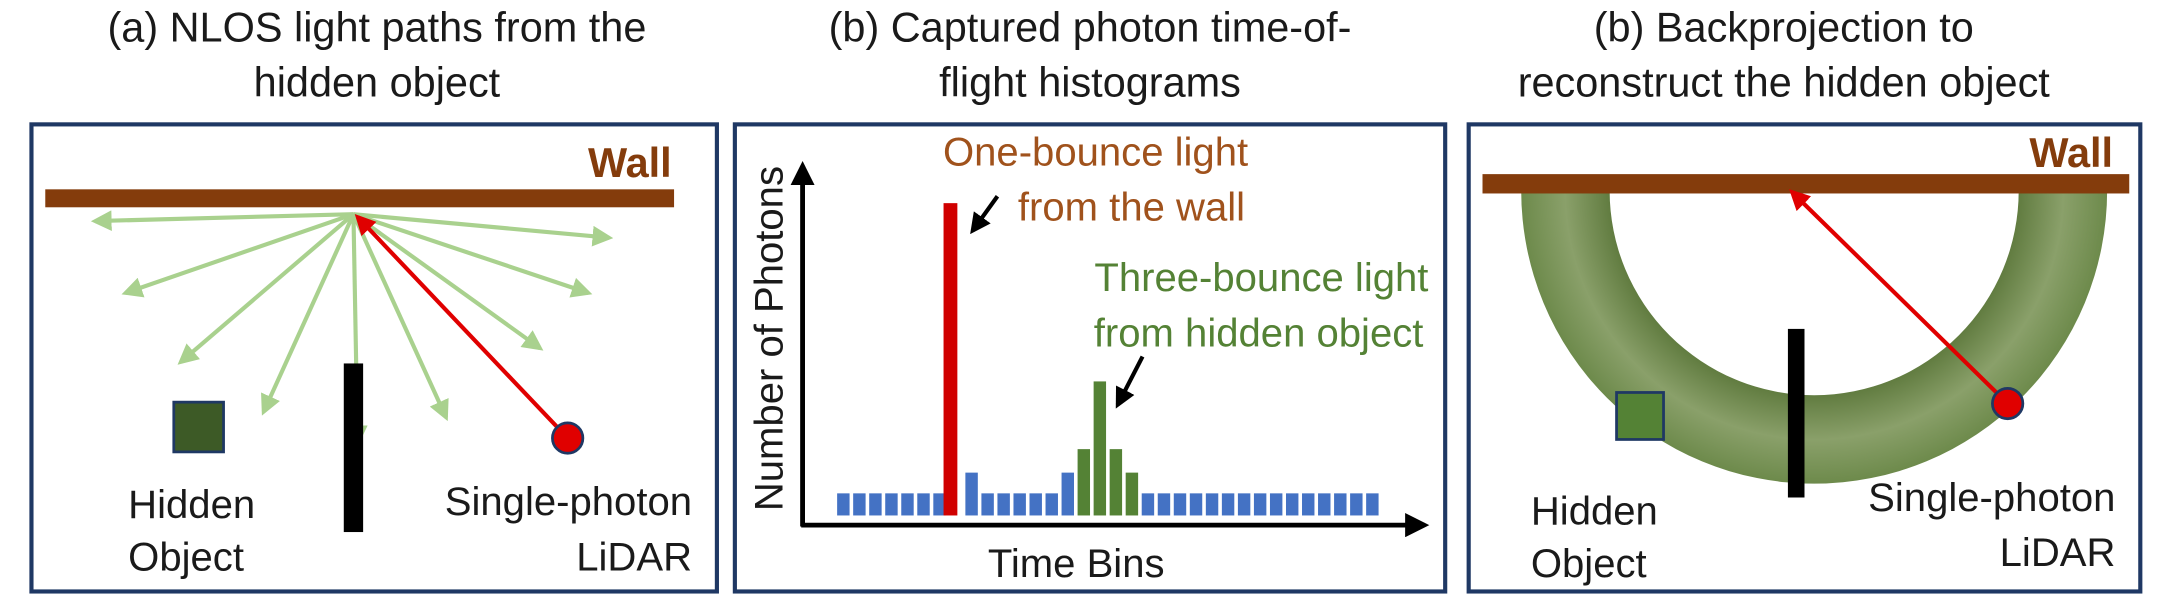  I want to click on light-paths, so click(352, 328).